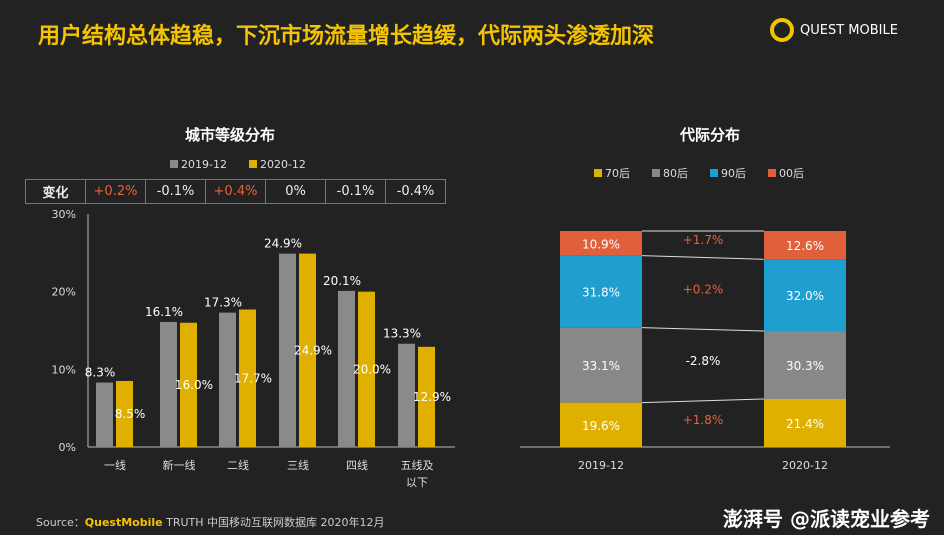 Image resolution: width=944 pixels, height=535 pixels. Describe the element at coordinates (703, 289) in the screenshot. I see `change-label: +0.2%` at that location.